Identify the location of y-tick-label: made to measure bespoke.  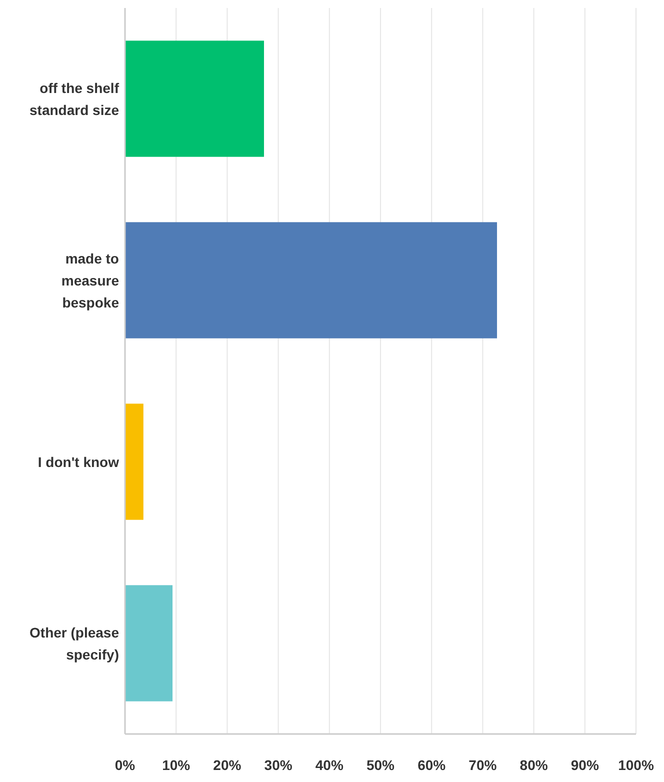
(90, 280).